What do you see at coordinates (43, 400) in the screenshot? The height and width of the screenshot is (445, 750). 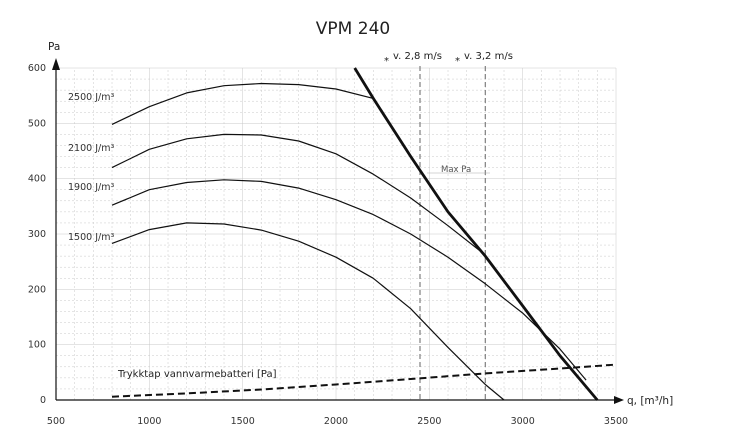 I see `y-tick-label: 0` at bounding box center [43, 400].